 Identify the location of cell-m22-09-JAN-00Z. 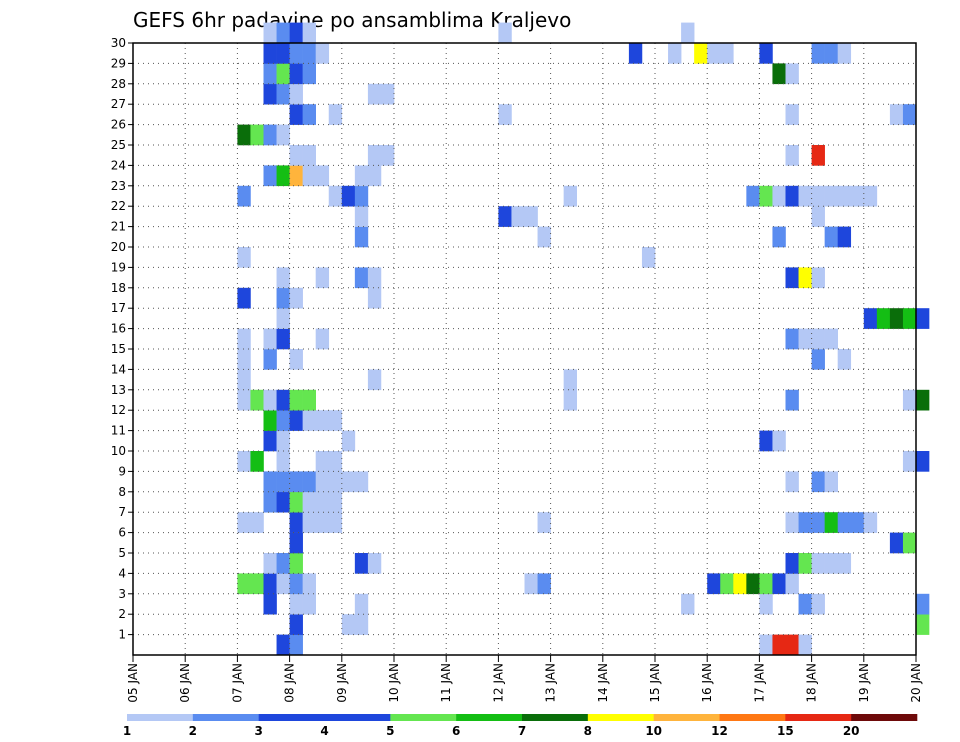
(348, 196).